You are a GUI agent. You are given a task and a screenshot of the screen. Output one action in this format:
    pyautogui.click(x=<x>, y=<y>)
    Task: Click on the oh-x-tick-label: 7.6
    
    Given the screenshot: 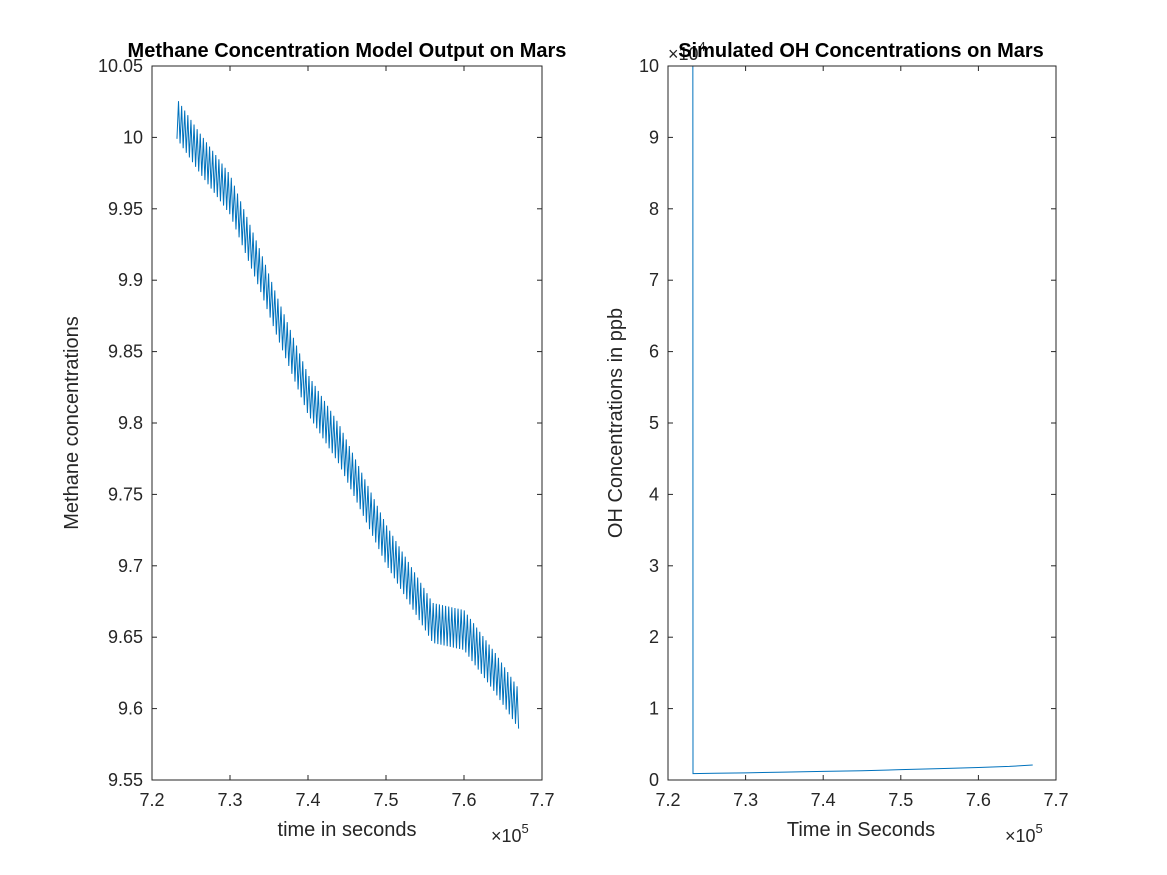 What is the action you would take?
    pyautogui.click(x=978, y=800)
    